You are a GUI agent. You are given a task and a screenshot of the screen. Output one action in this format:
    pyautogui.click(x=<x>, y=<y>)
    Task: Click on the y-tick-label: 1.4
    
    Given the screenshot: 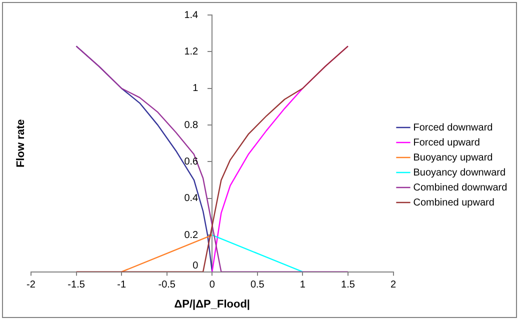 What is the action you would take?
    pyautogui.click(x=191, y=15)
    